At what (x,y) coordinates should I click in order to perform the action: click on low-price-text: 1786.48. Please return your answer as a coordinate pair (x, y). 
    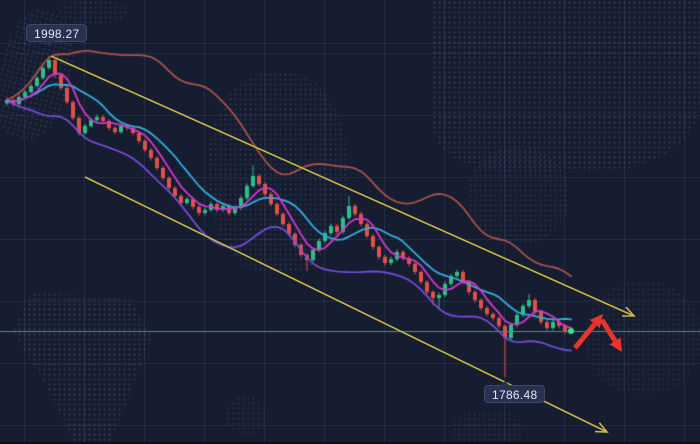
    Looking at the image, I should click on (515, 395).